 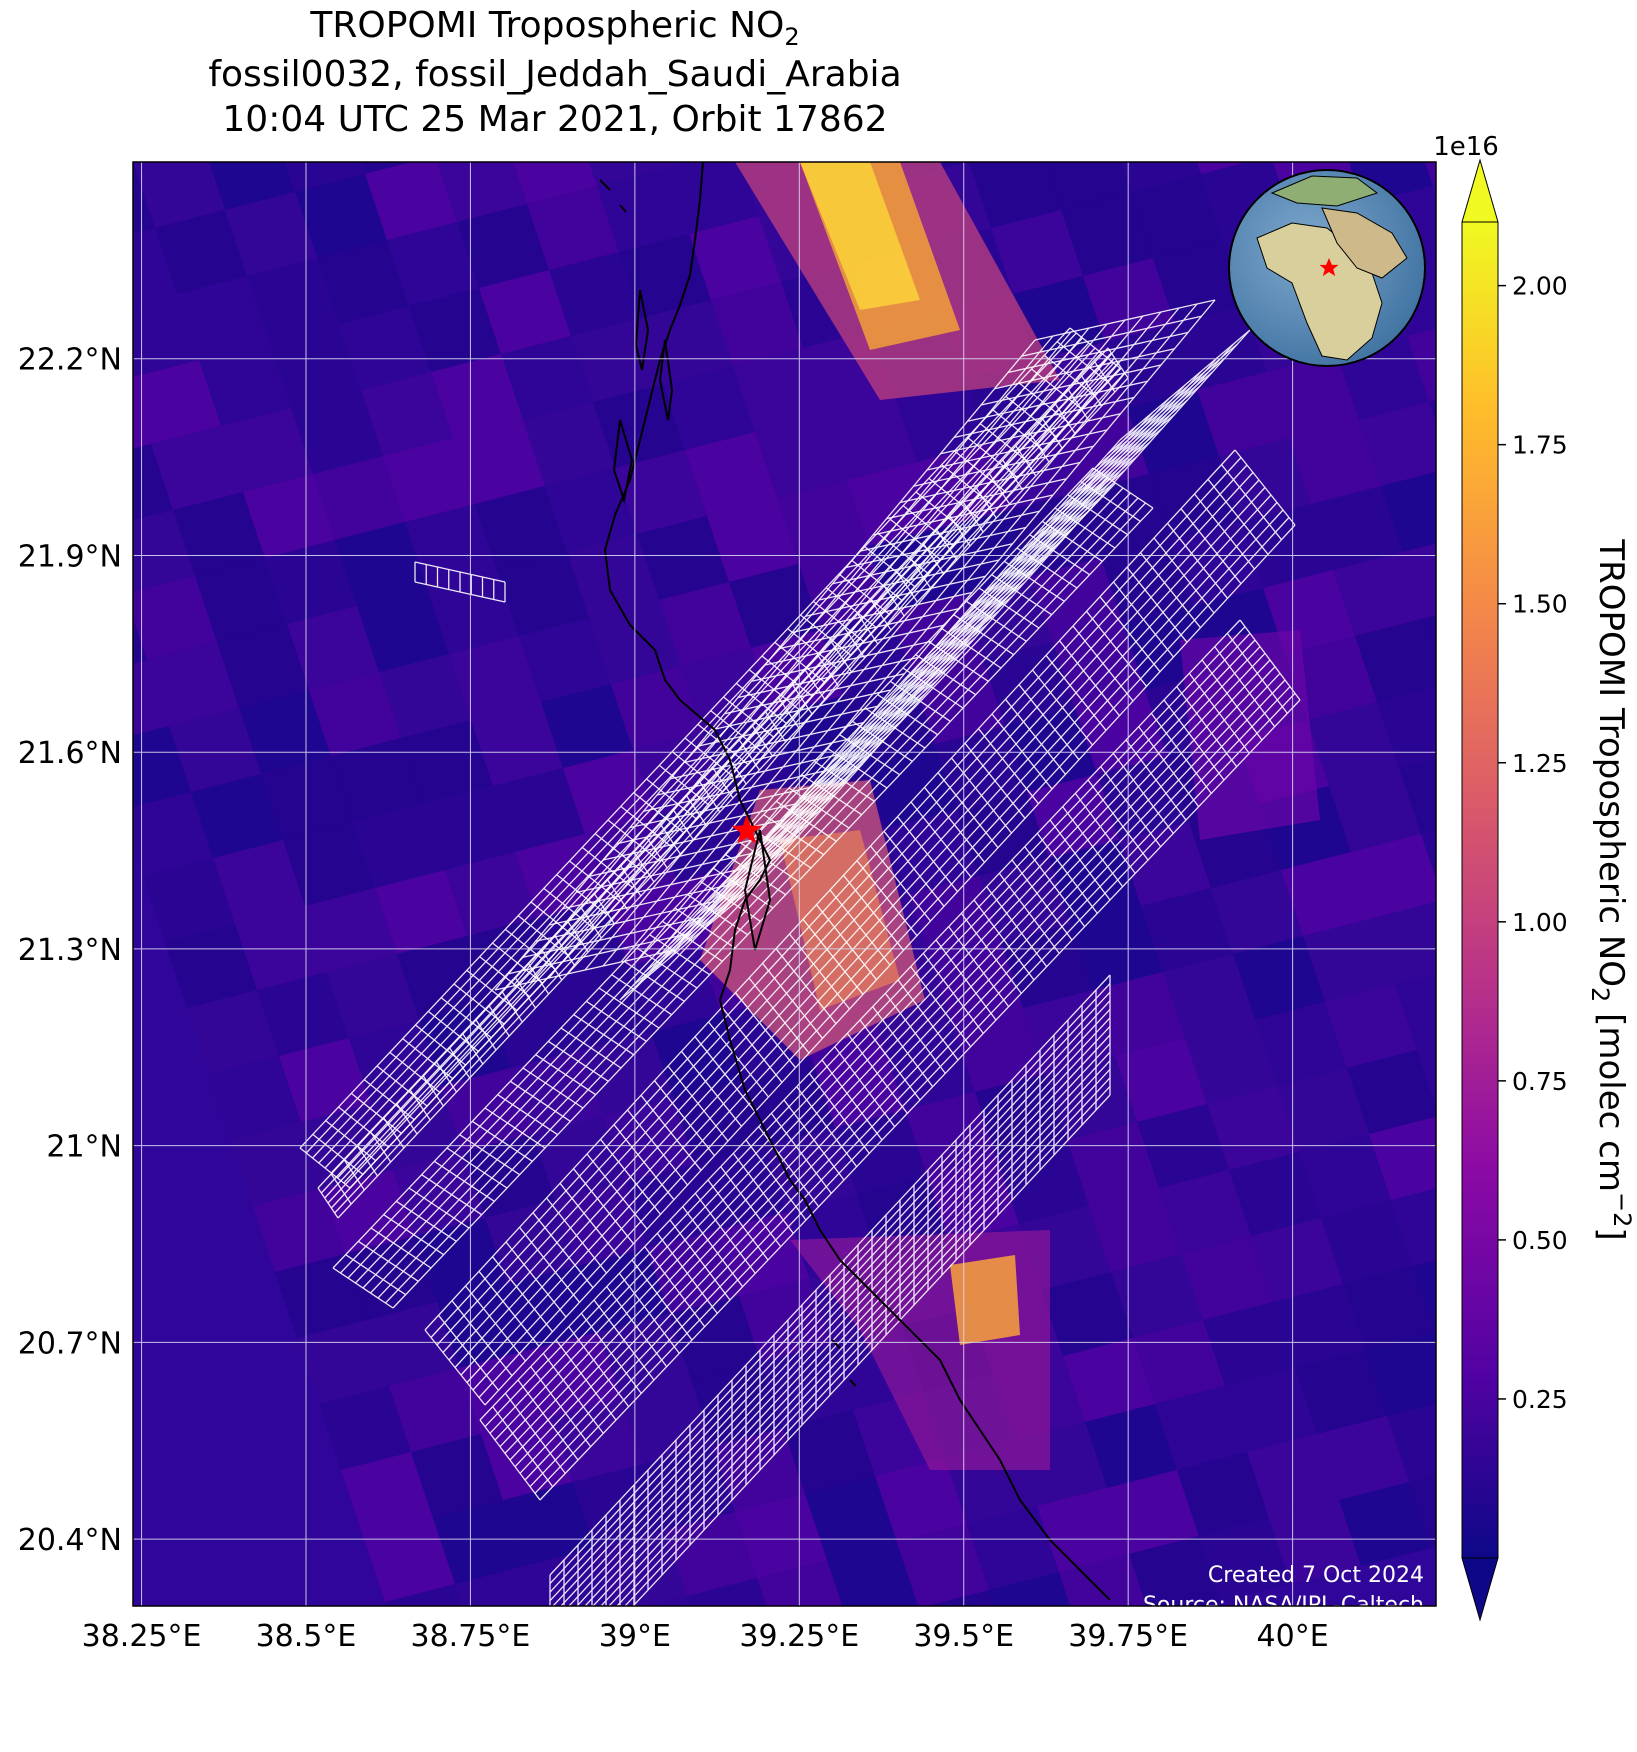 I want to click on colorbar-label-suffix: [molec cm, so click(x=1611, y=1097).